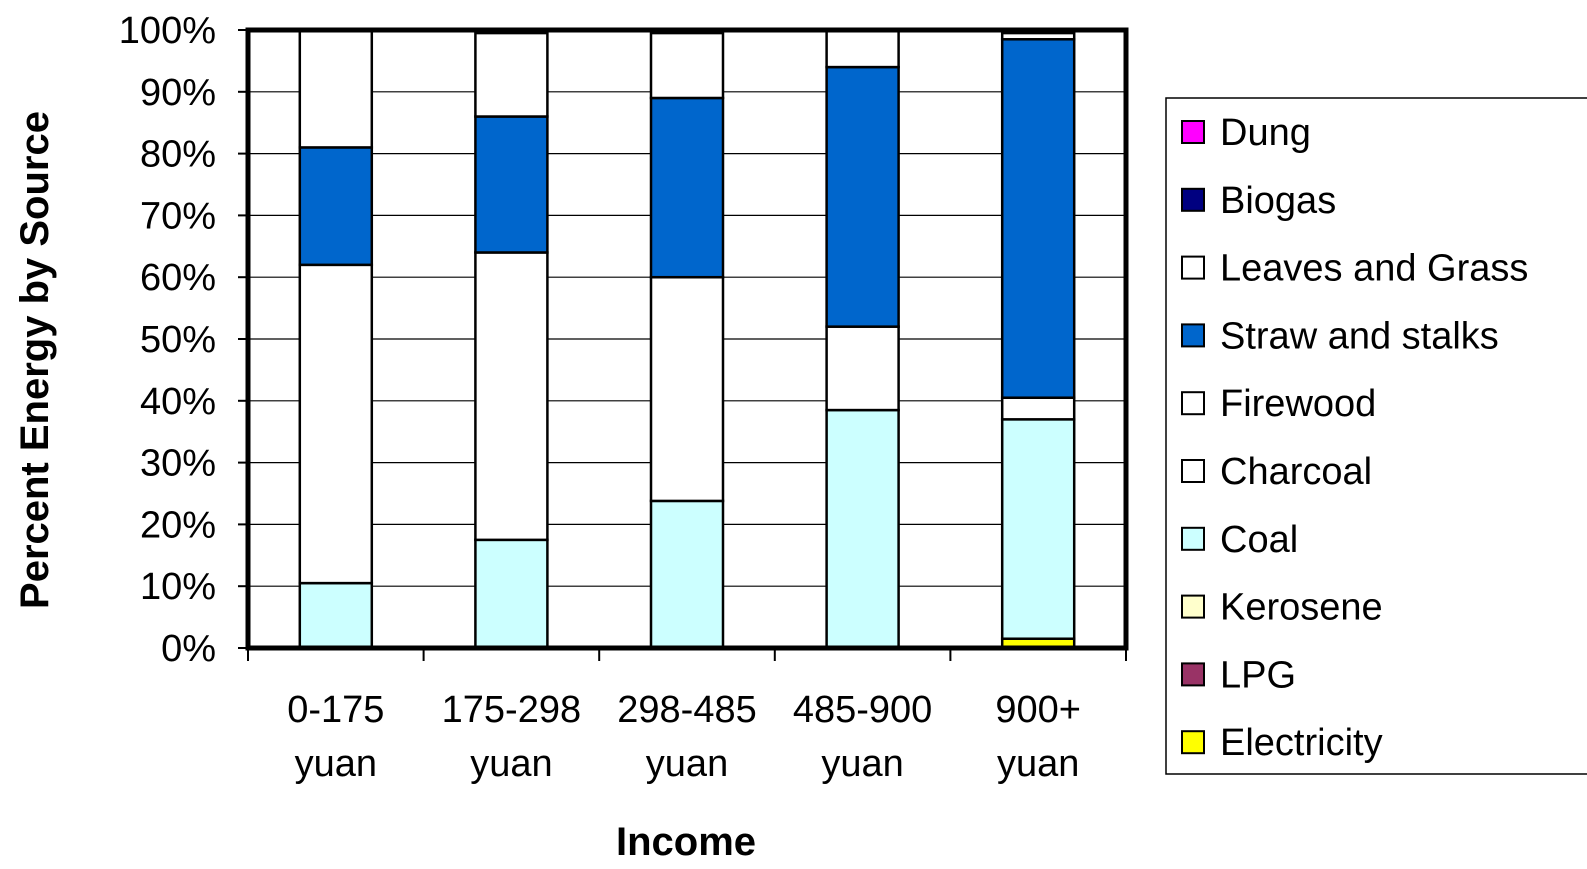  Describe the element at coordinates (1038, 36) in the screenshot. I see `bar-segment-leaves-and-grass-900+` at that location.